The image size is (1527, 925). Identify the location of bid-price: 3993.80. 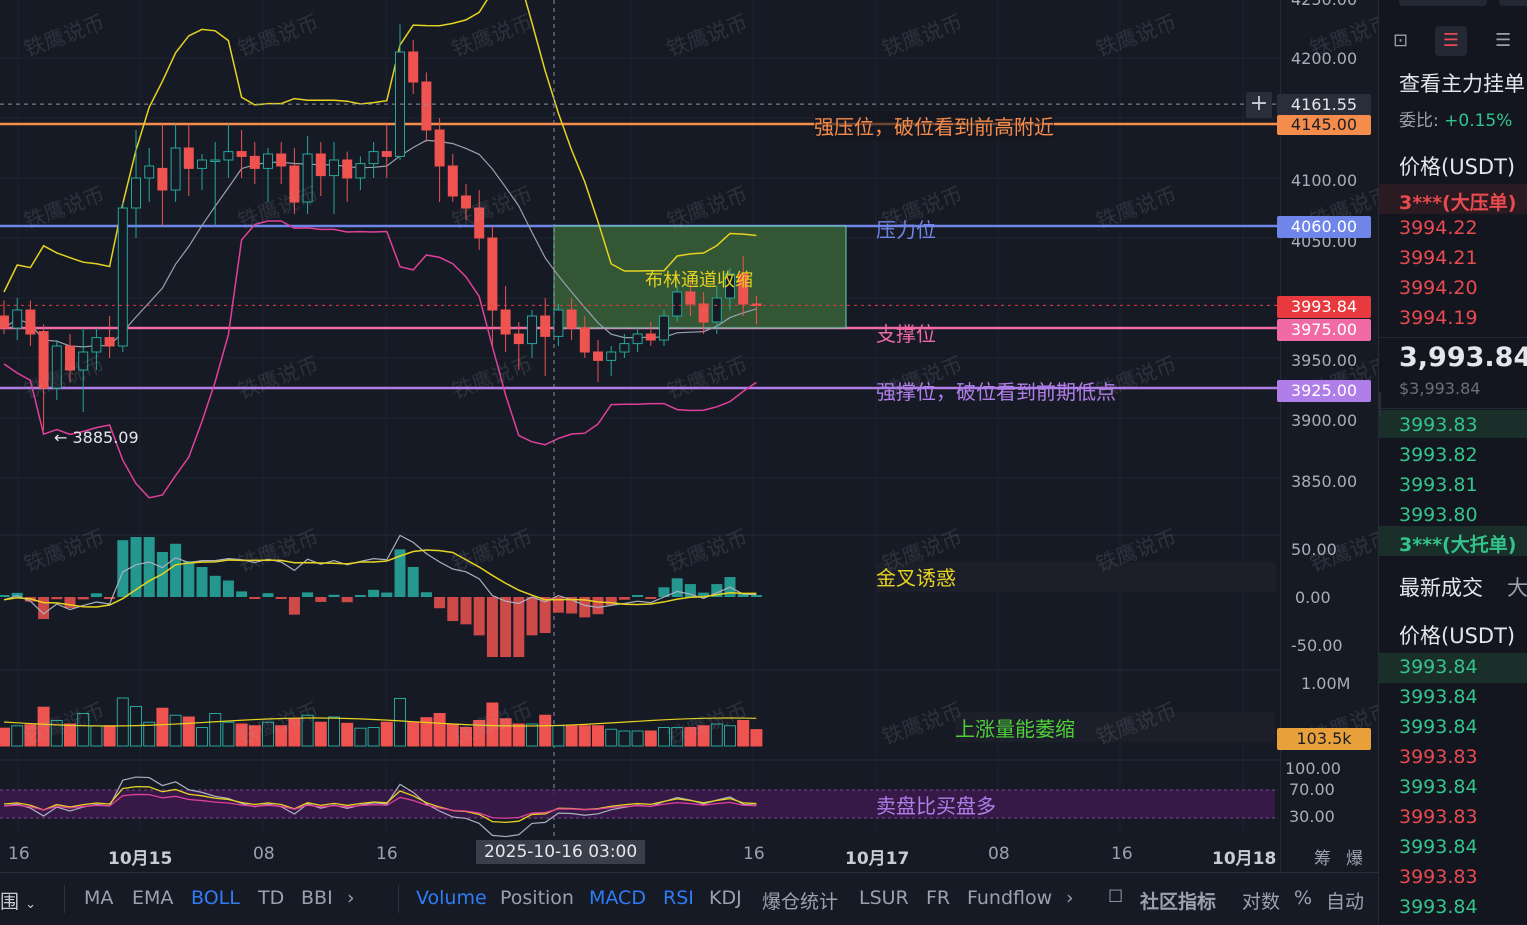
(1438, 515).